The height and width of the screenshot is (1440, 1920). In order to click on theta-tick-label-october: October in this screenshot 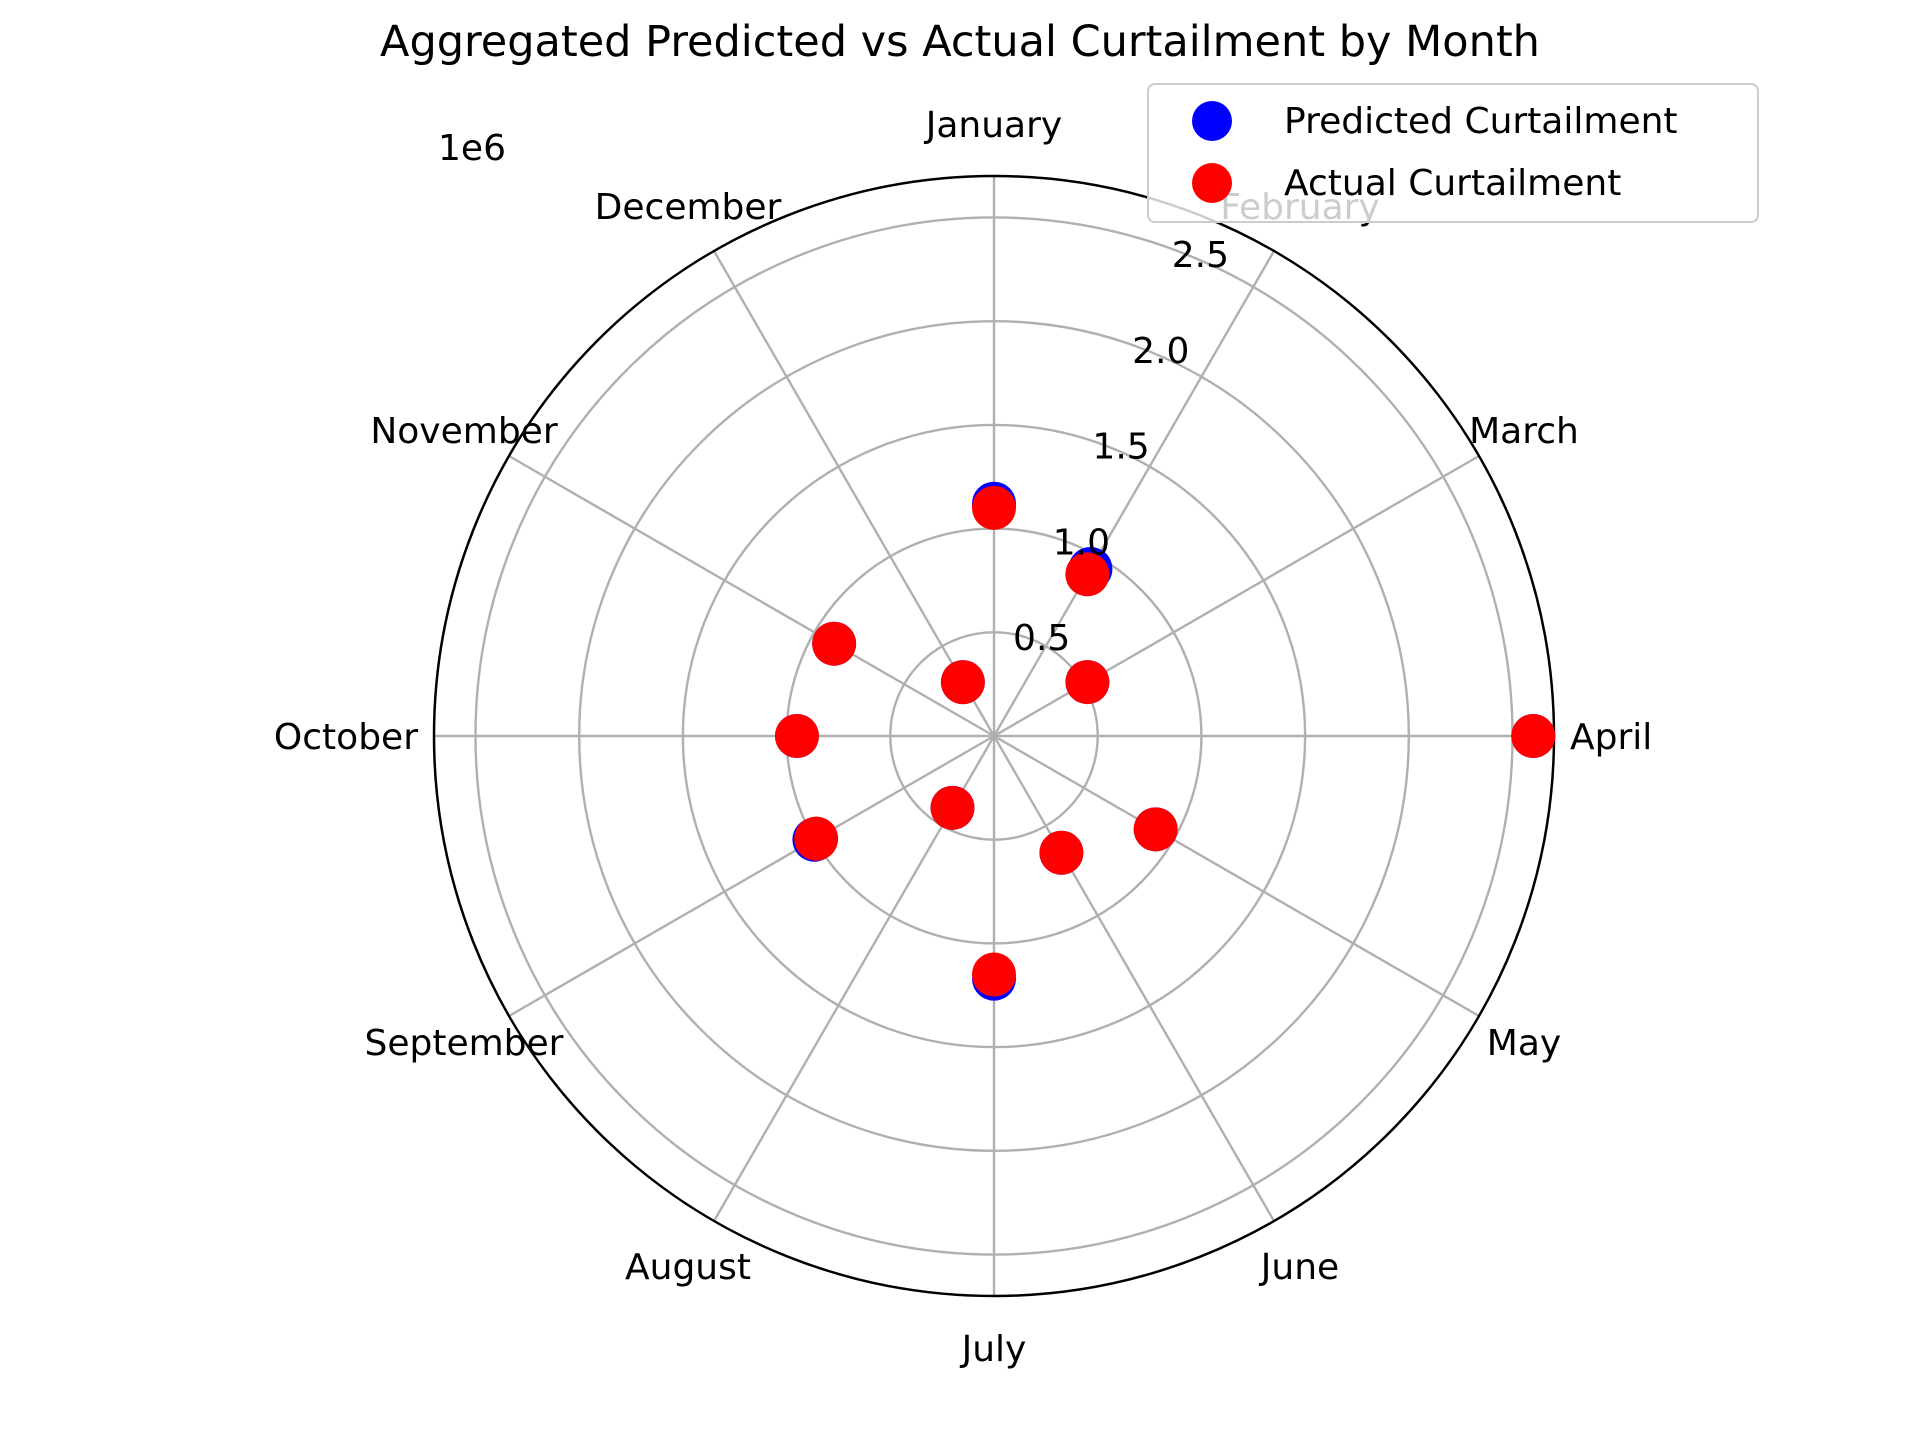, I will do `click(346, 737)`.